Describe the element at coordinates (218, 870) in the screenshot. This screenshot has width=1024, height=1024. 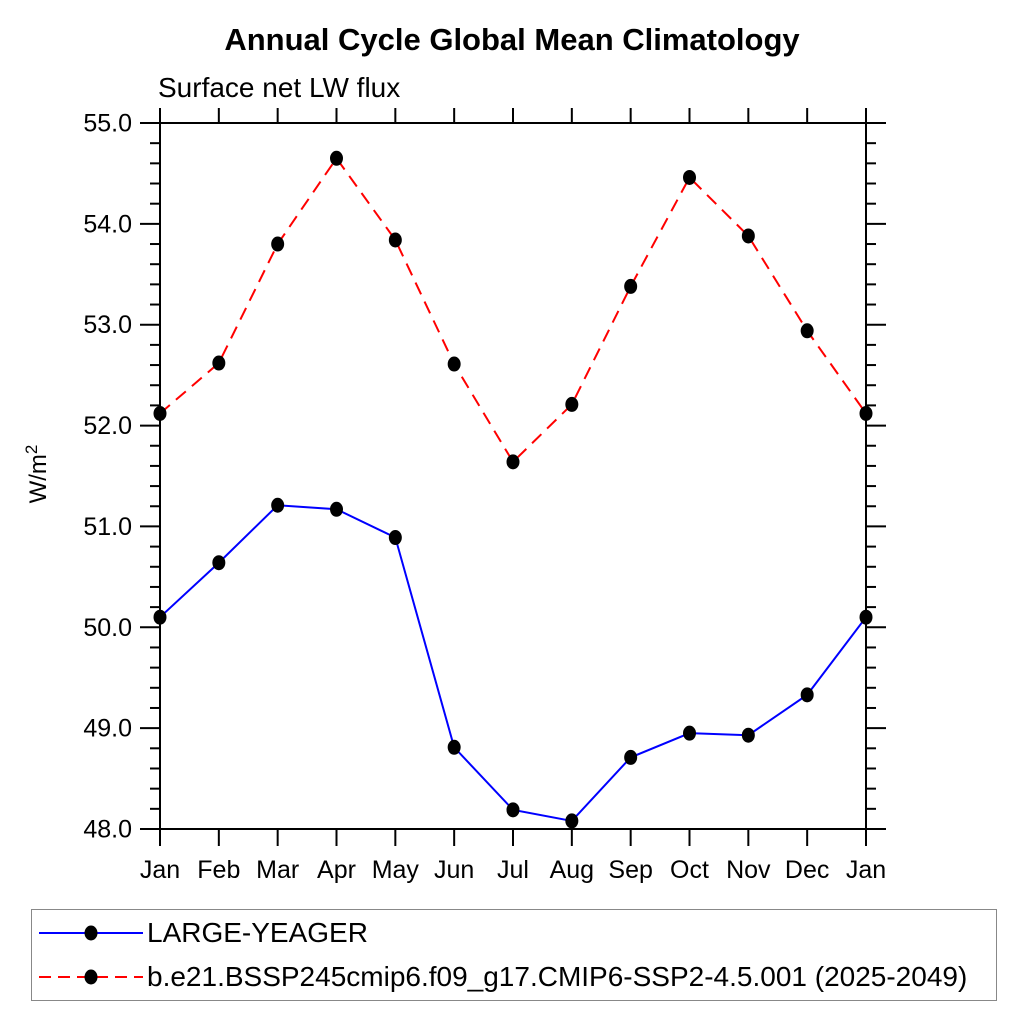
I see `x-tick-label: Feb` at that location.